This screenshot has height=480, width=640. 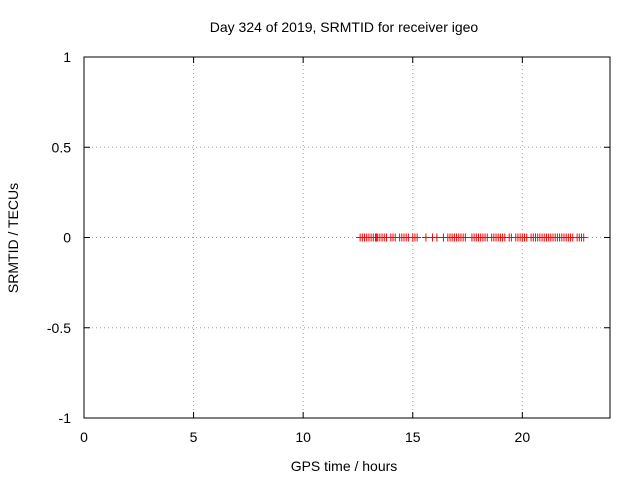 I want to click on y-axis-label: SRMTID / TECUs, so click(x=13, y=238).